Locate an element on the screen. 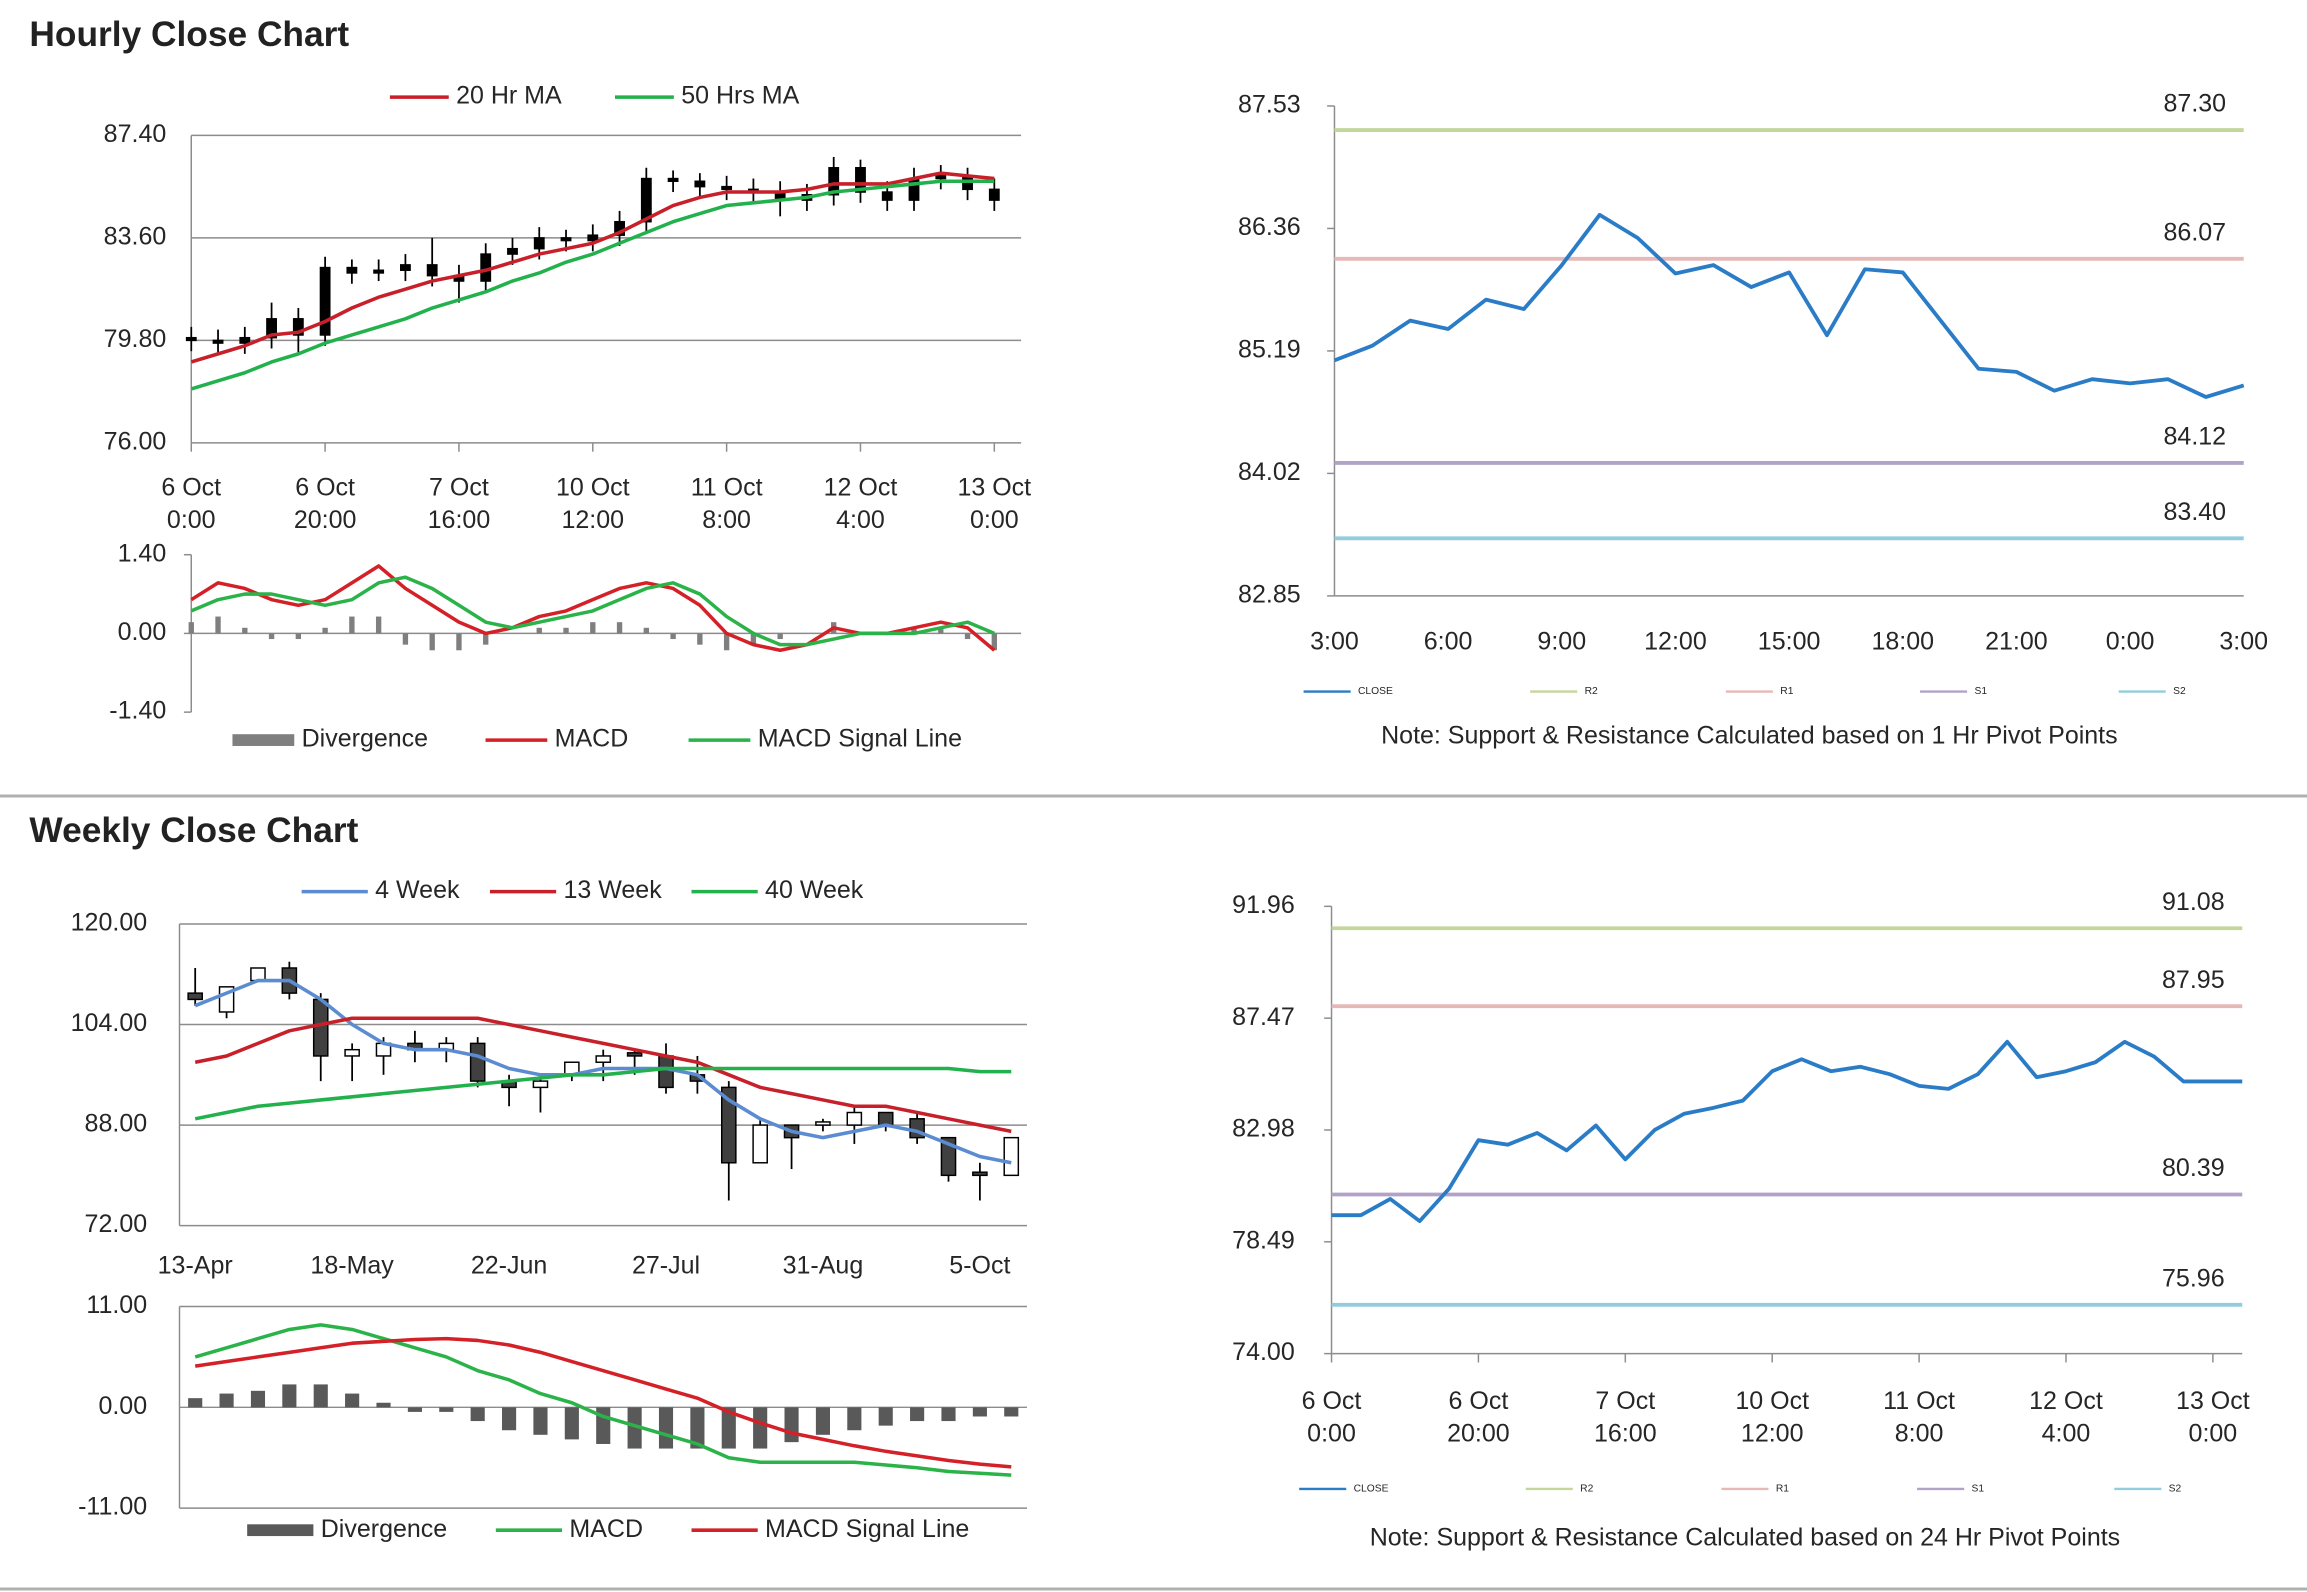  y-tick-label: 85.19 is located at coordinates (1269, 350).